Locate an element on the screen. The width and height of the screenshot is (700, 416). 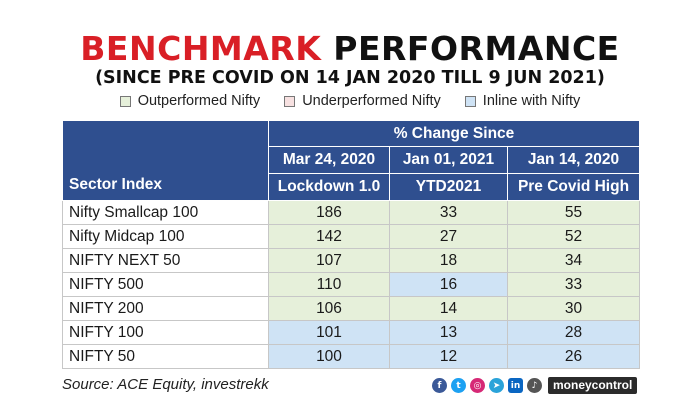
cell-value: 106 is located at coordinates (329, 308).